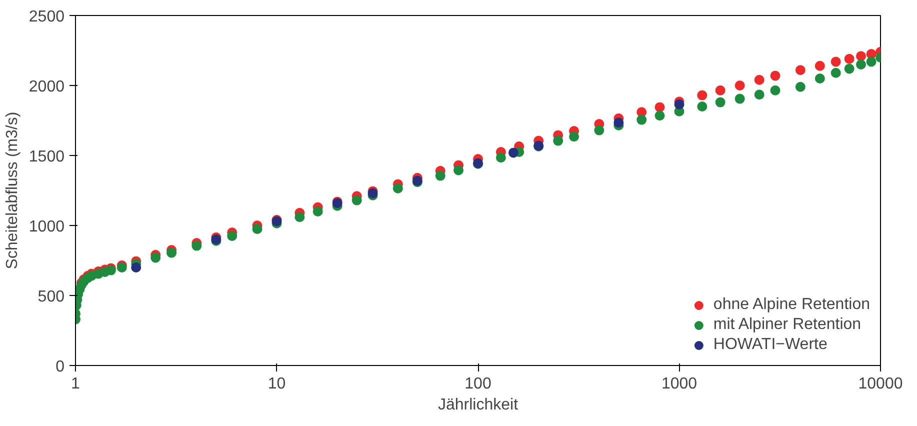 The image size is (917, 426). What do you see at coordinates (277, 384) in the screenshot?
I see `x-tick-label: 10` at bounding box center [277, 384].